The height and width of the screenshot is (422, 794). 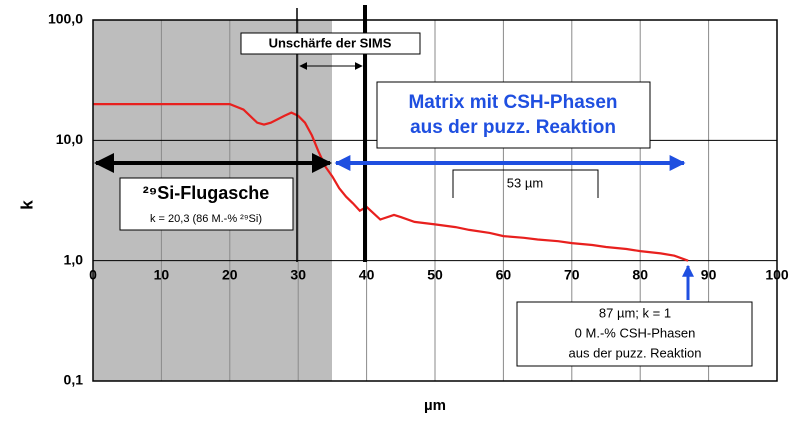 I want to click on x-tick-label: 80, so click(x=640, y=274).